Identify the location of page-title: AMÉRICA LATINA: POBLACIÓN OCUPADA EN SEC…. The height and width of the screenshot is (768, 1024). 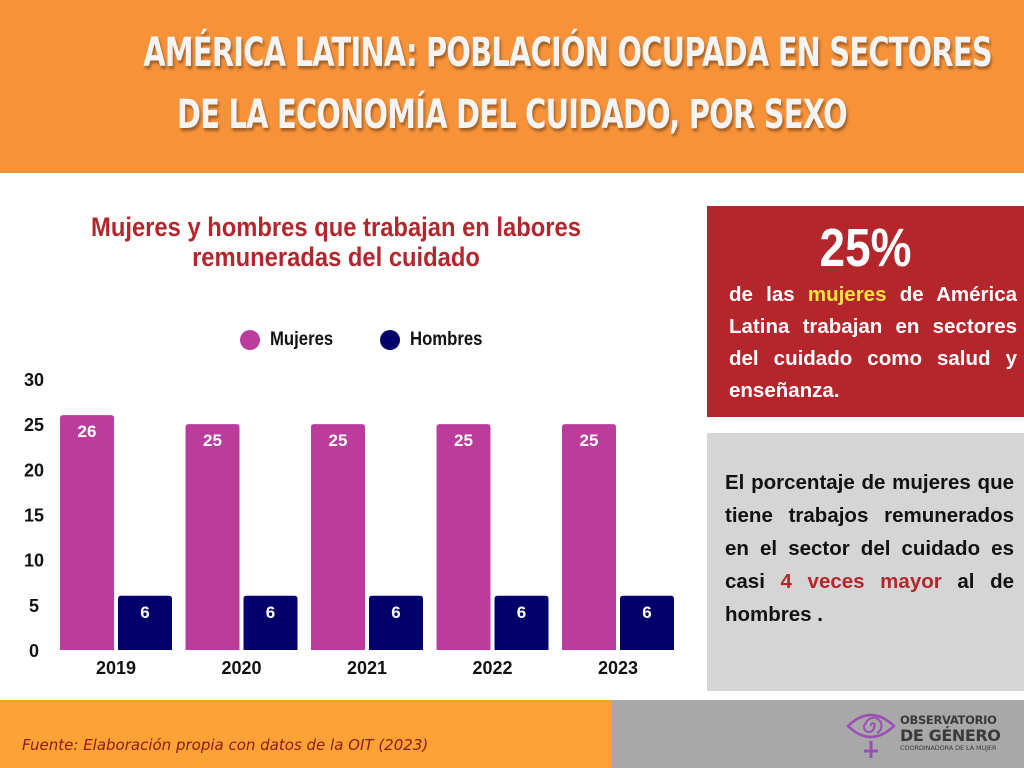
(567, 84).